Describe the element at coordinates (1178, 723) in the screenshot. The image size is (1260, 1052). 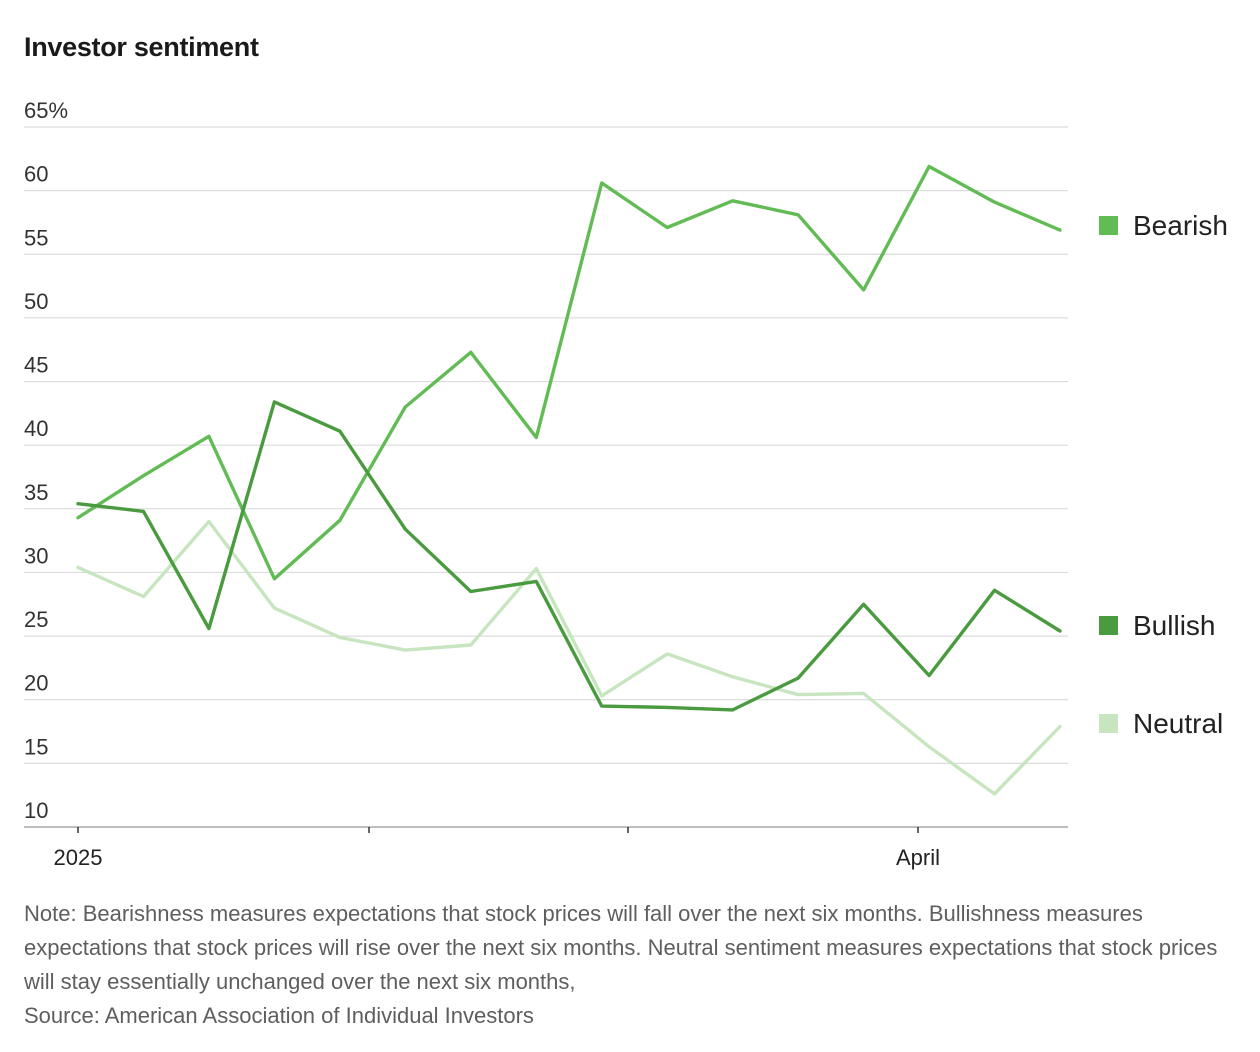
I see `legend-label-neutral: Neutral` at that location.